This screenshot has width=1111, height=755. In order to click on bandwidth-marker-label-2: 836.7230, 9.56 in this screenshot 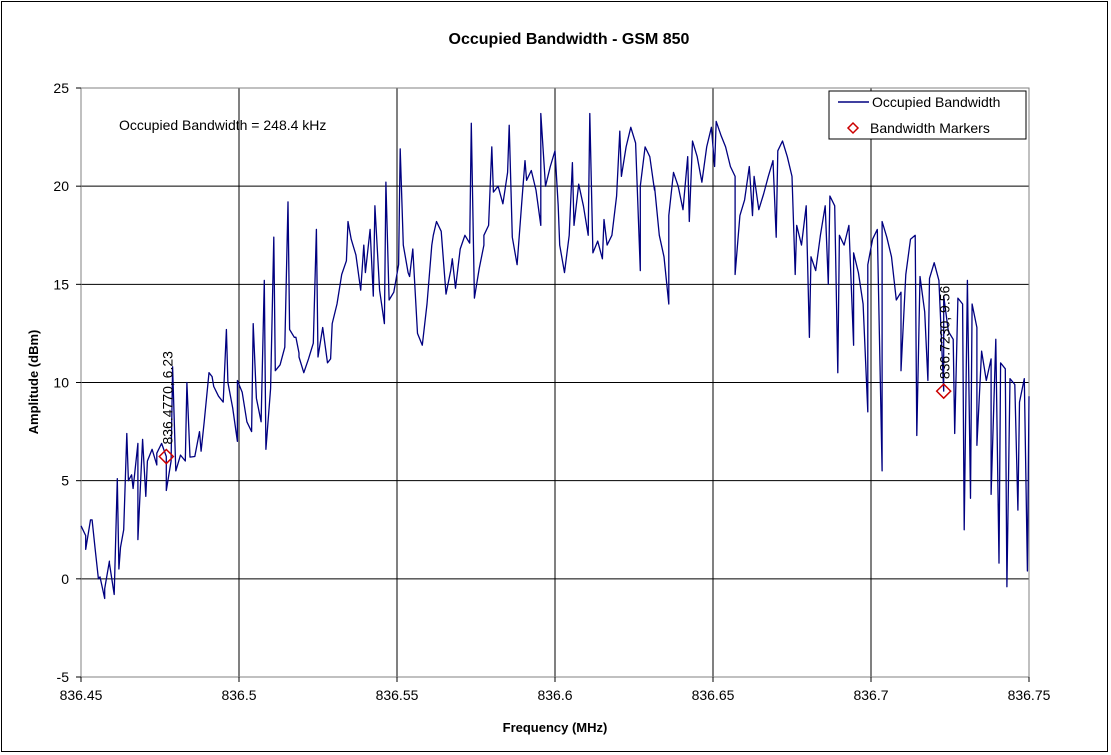, I will do `click(945, 333)`.